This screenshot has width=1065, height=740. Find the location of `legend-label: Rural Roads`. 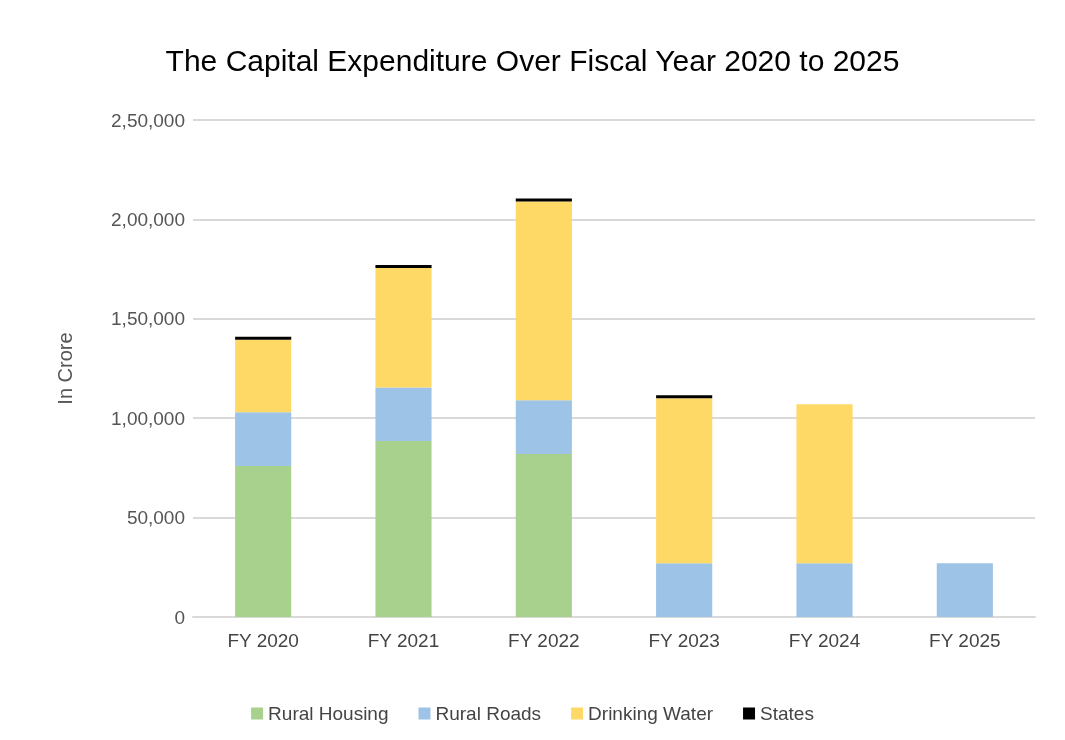

legend-label: Rural Roads is located at coordinates (488, 713).